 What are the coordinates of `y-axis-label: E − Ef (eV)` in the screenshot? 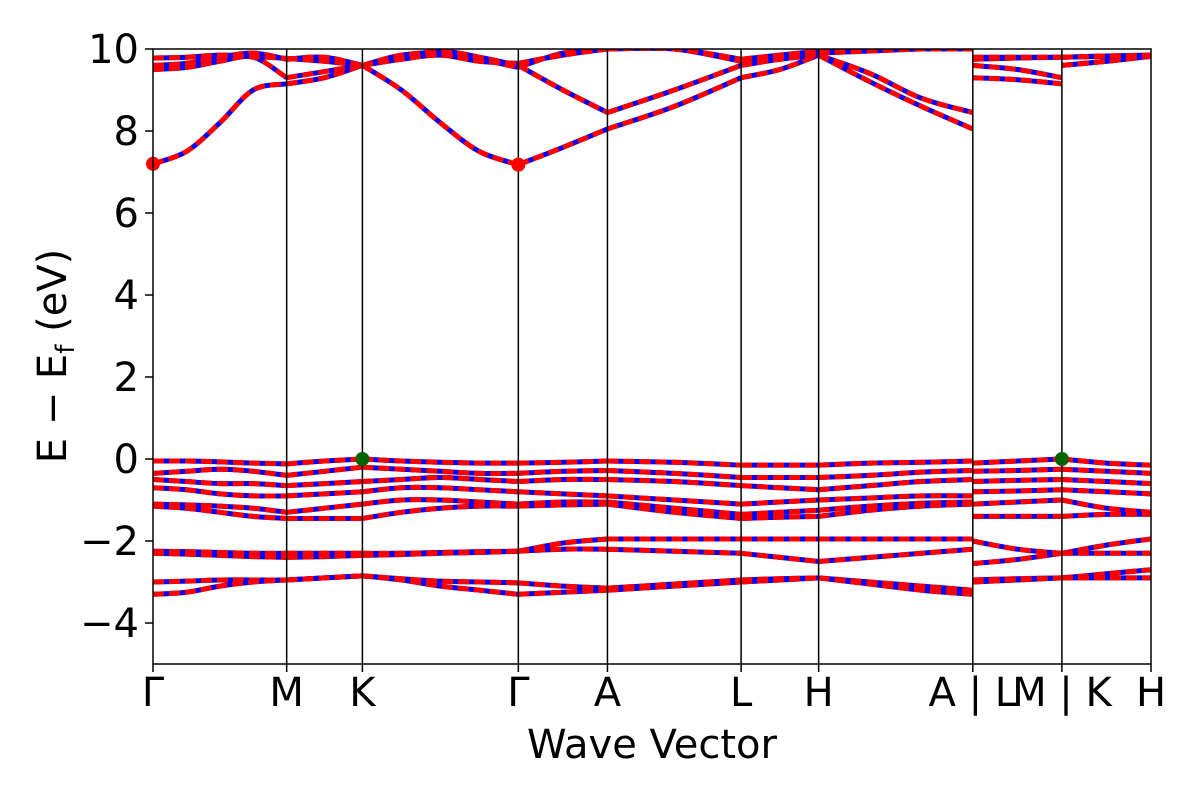 It's located at (55, 356).